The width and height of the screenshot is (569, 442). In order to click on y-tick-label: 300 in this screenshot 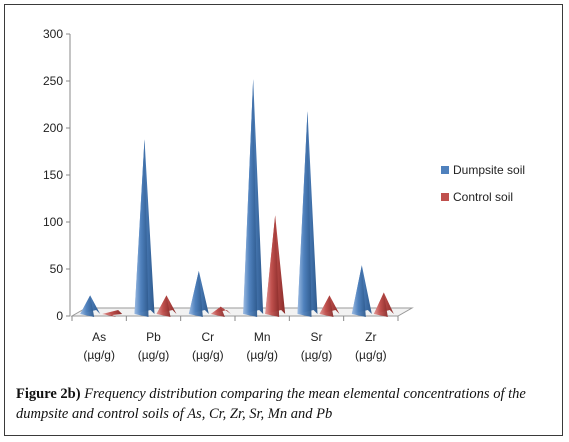, I will do `click(53, 34)`.